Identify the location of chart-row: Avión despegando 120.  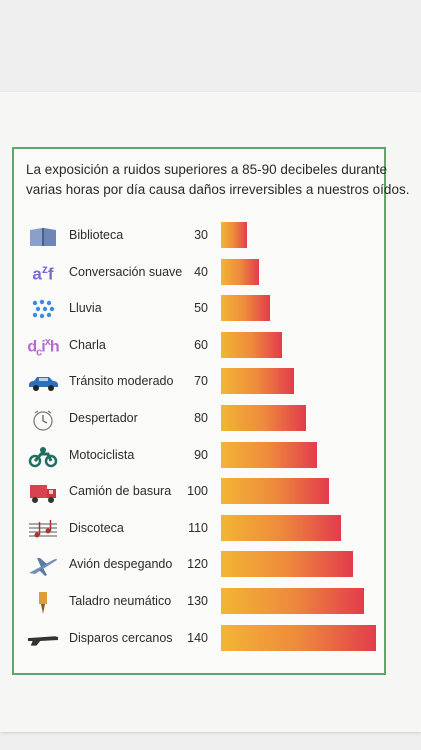
(210, 566).